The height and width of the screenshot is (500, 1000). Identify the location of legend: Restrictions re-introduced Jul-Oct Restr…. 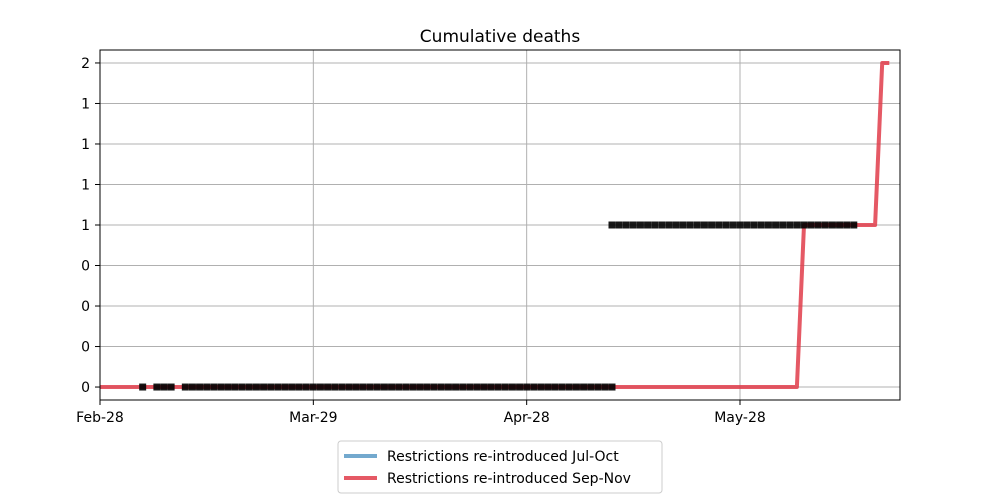
(500, 467).